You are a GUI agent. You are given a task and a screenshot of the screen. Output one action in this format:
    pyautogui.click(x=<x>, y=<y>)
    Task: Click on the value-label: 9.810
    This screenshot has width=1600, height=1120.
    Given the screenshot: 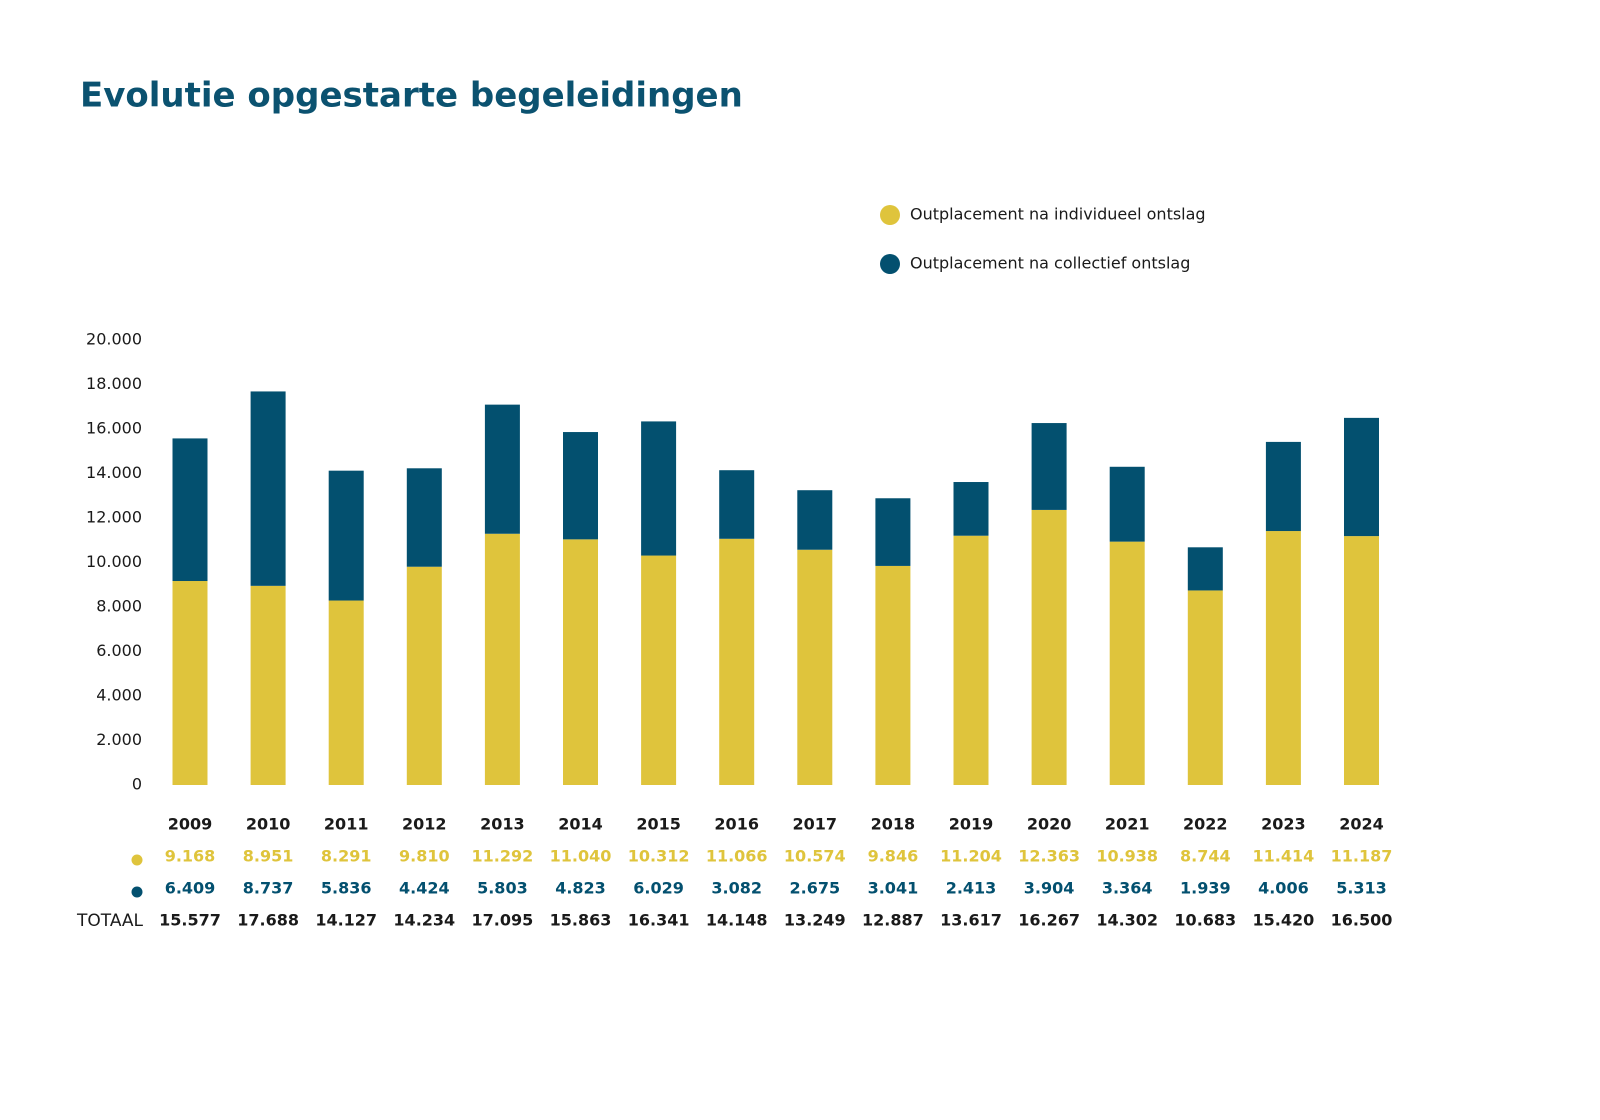 What is the action you would take?
    pyautogui.click(x=424, y=856)
    